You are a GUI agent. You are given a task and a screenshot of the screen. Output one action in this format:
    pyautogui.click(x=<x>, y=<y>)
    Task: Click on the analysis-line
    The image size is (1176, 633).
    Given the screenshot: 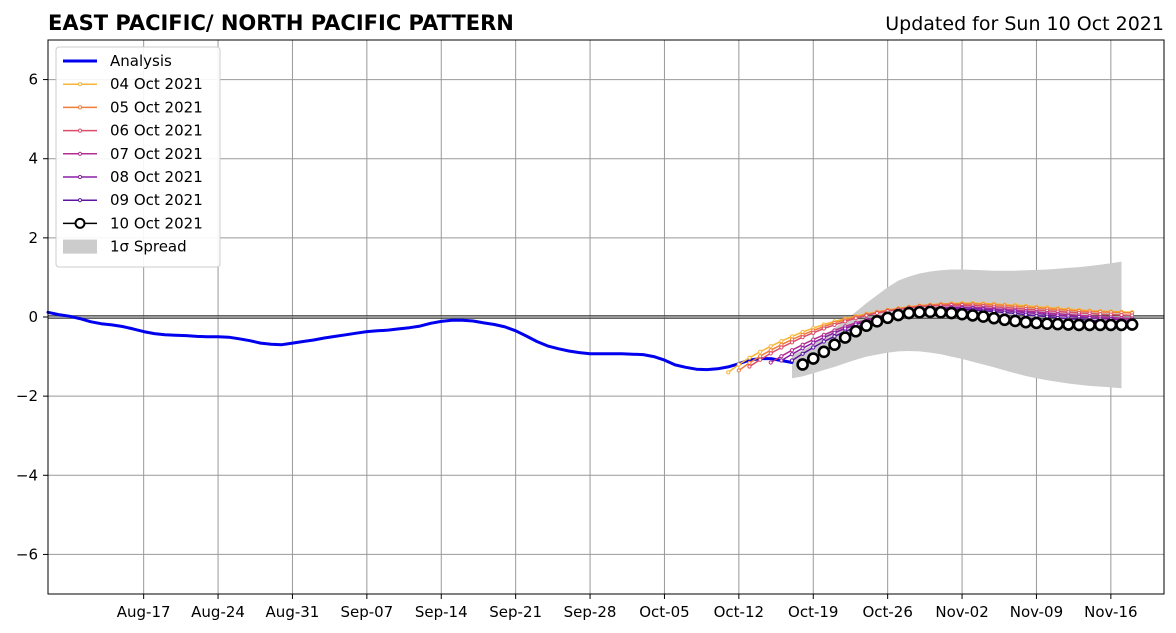 What is the action you would take?
    pyautogui.click(x=420, y=341)
    